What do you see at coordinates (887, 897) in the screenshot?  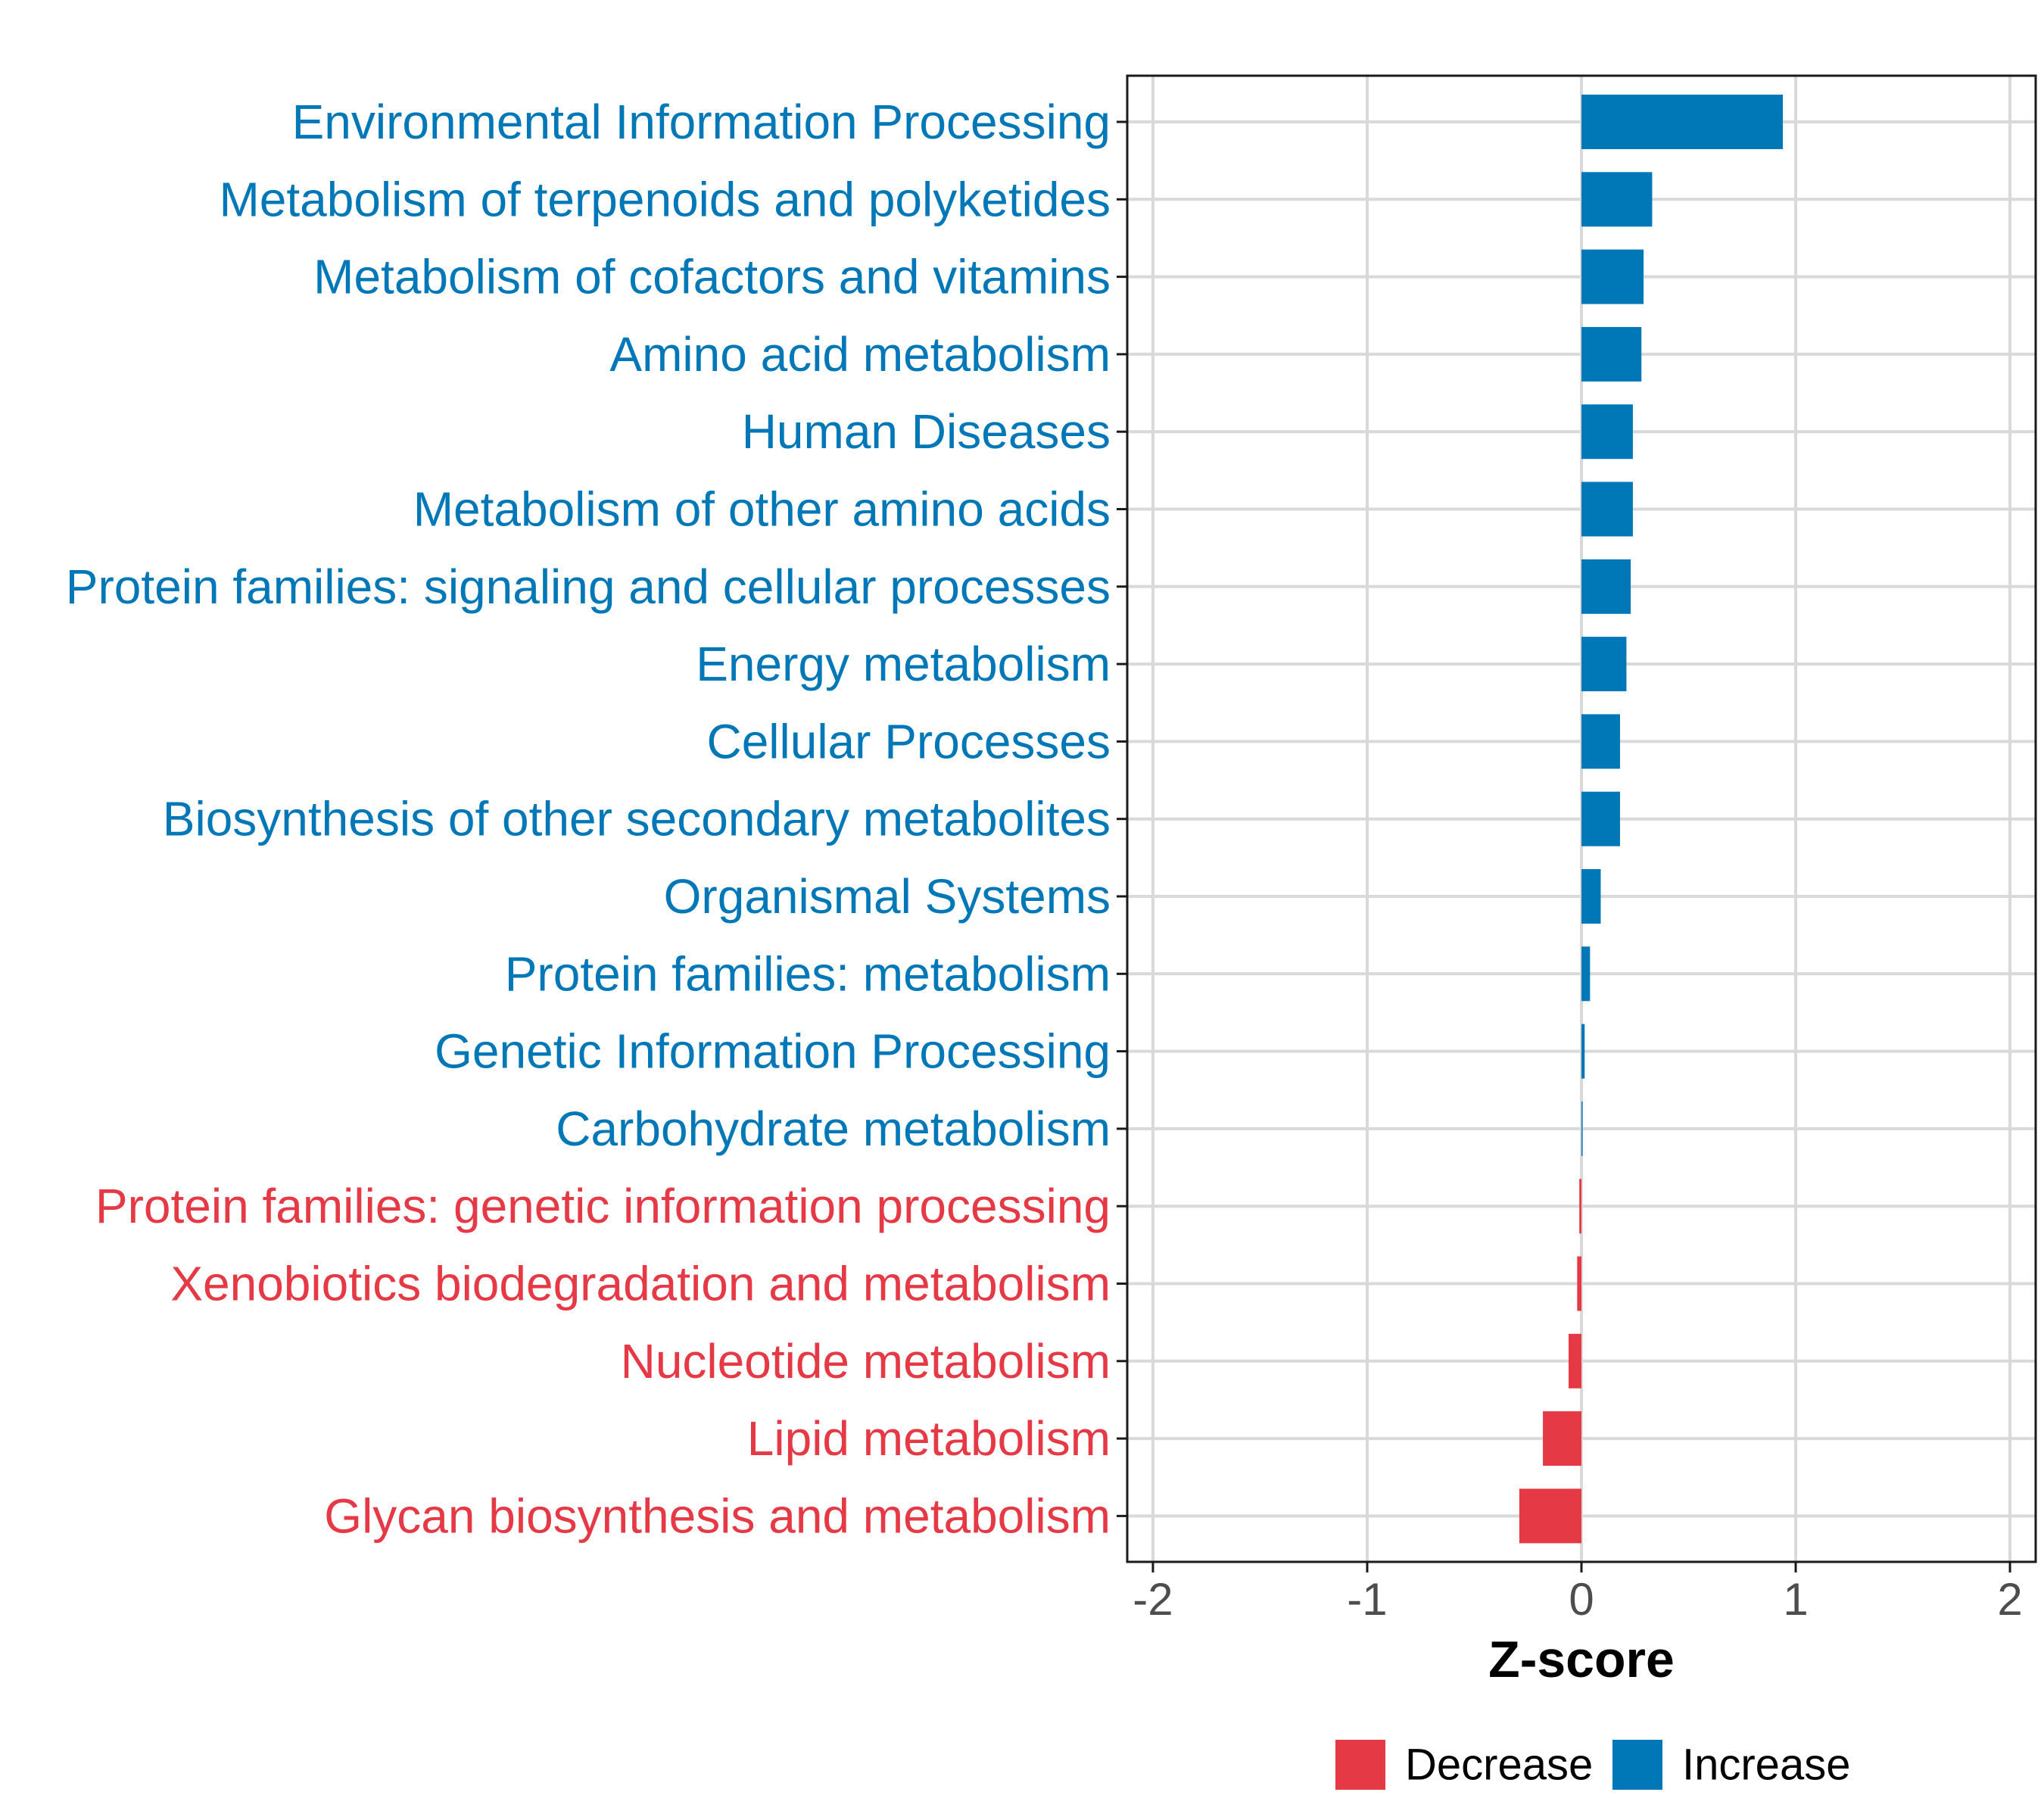 I see `category-label: Organismal Systems` at bounding box center [887, 897].